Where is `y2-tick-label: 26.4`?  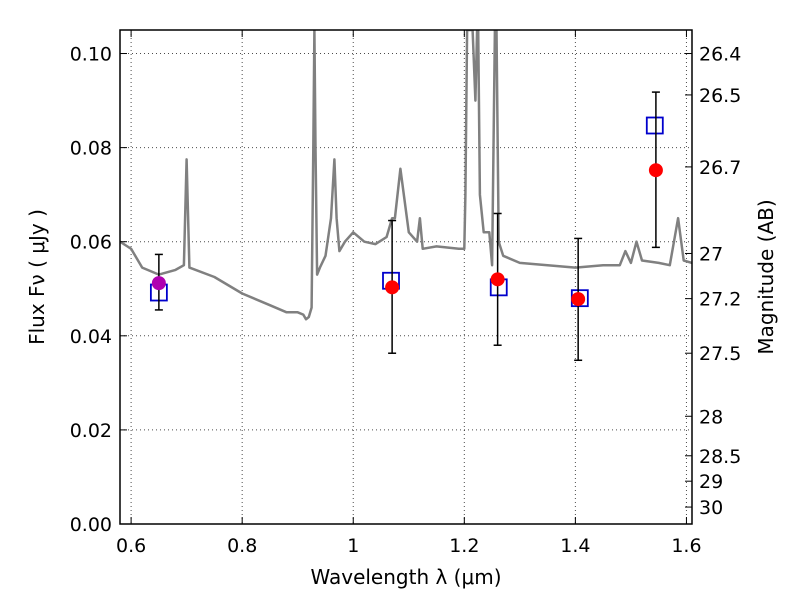 y2-tick-label: 26.4 is located at coordinates (720, 55).